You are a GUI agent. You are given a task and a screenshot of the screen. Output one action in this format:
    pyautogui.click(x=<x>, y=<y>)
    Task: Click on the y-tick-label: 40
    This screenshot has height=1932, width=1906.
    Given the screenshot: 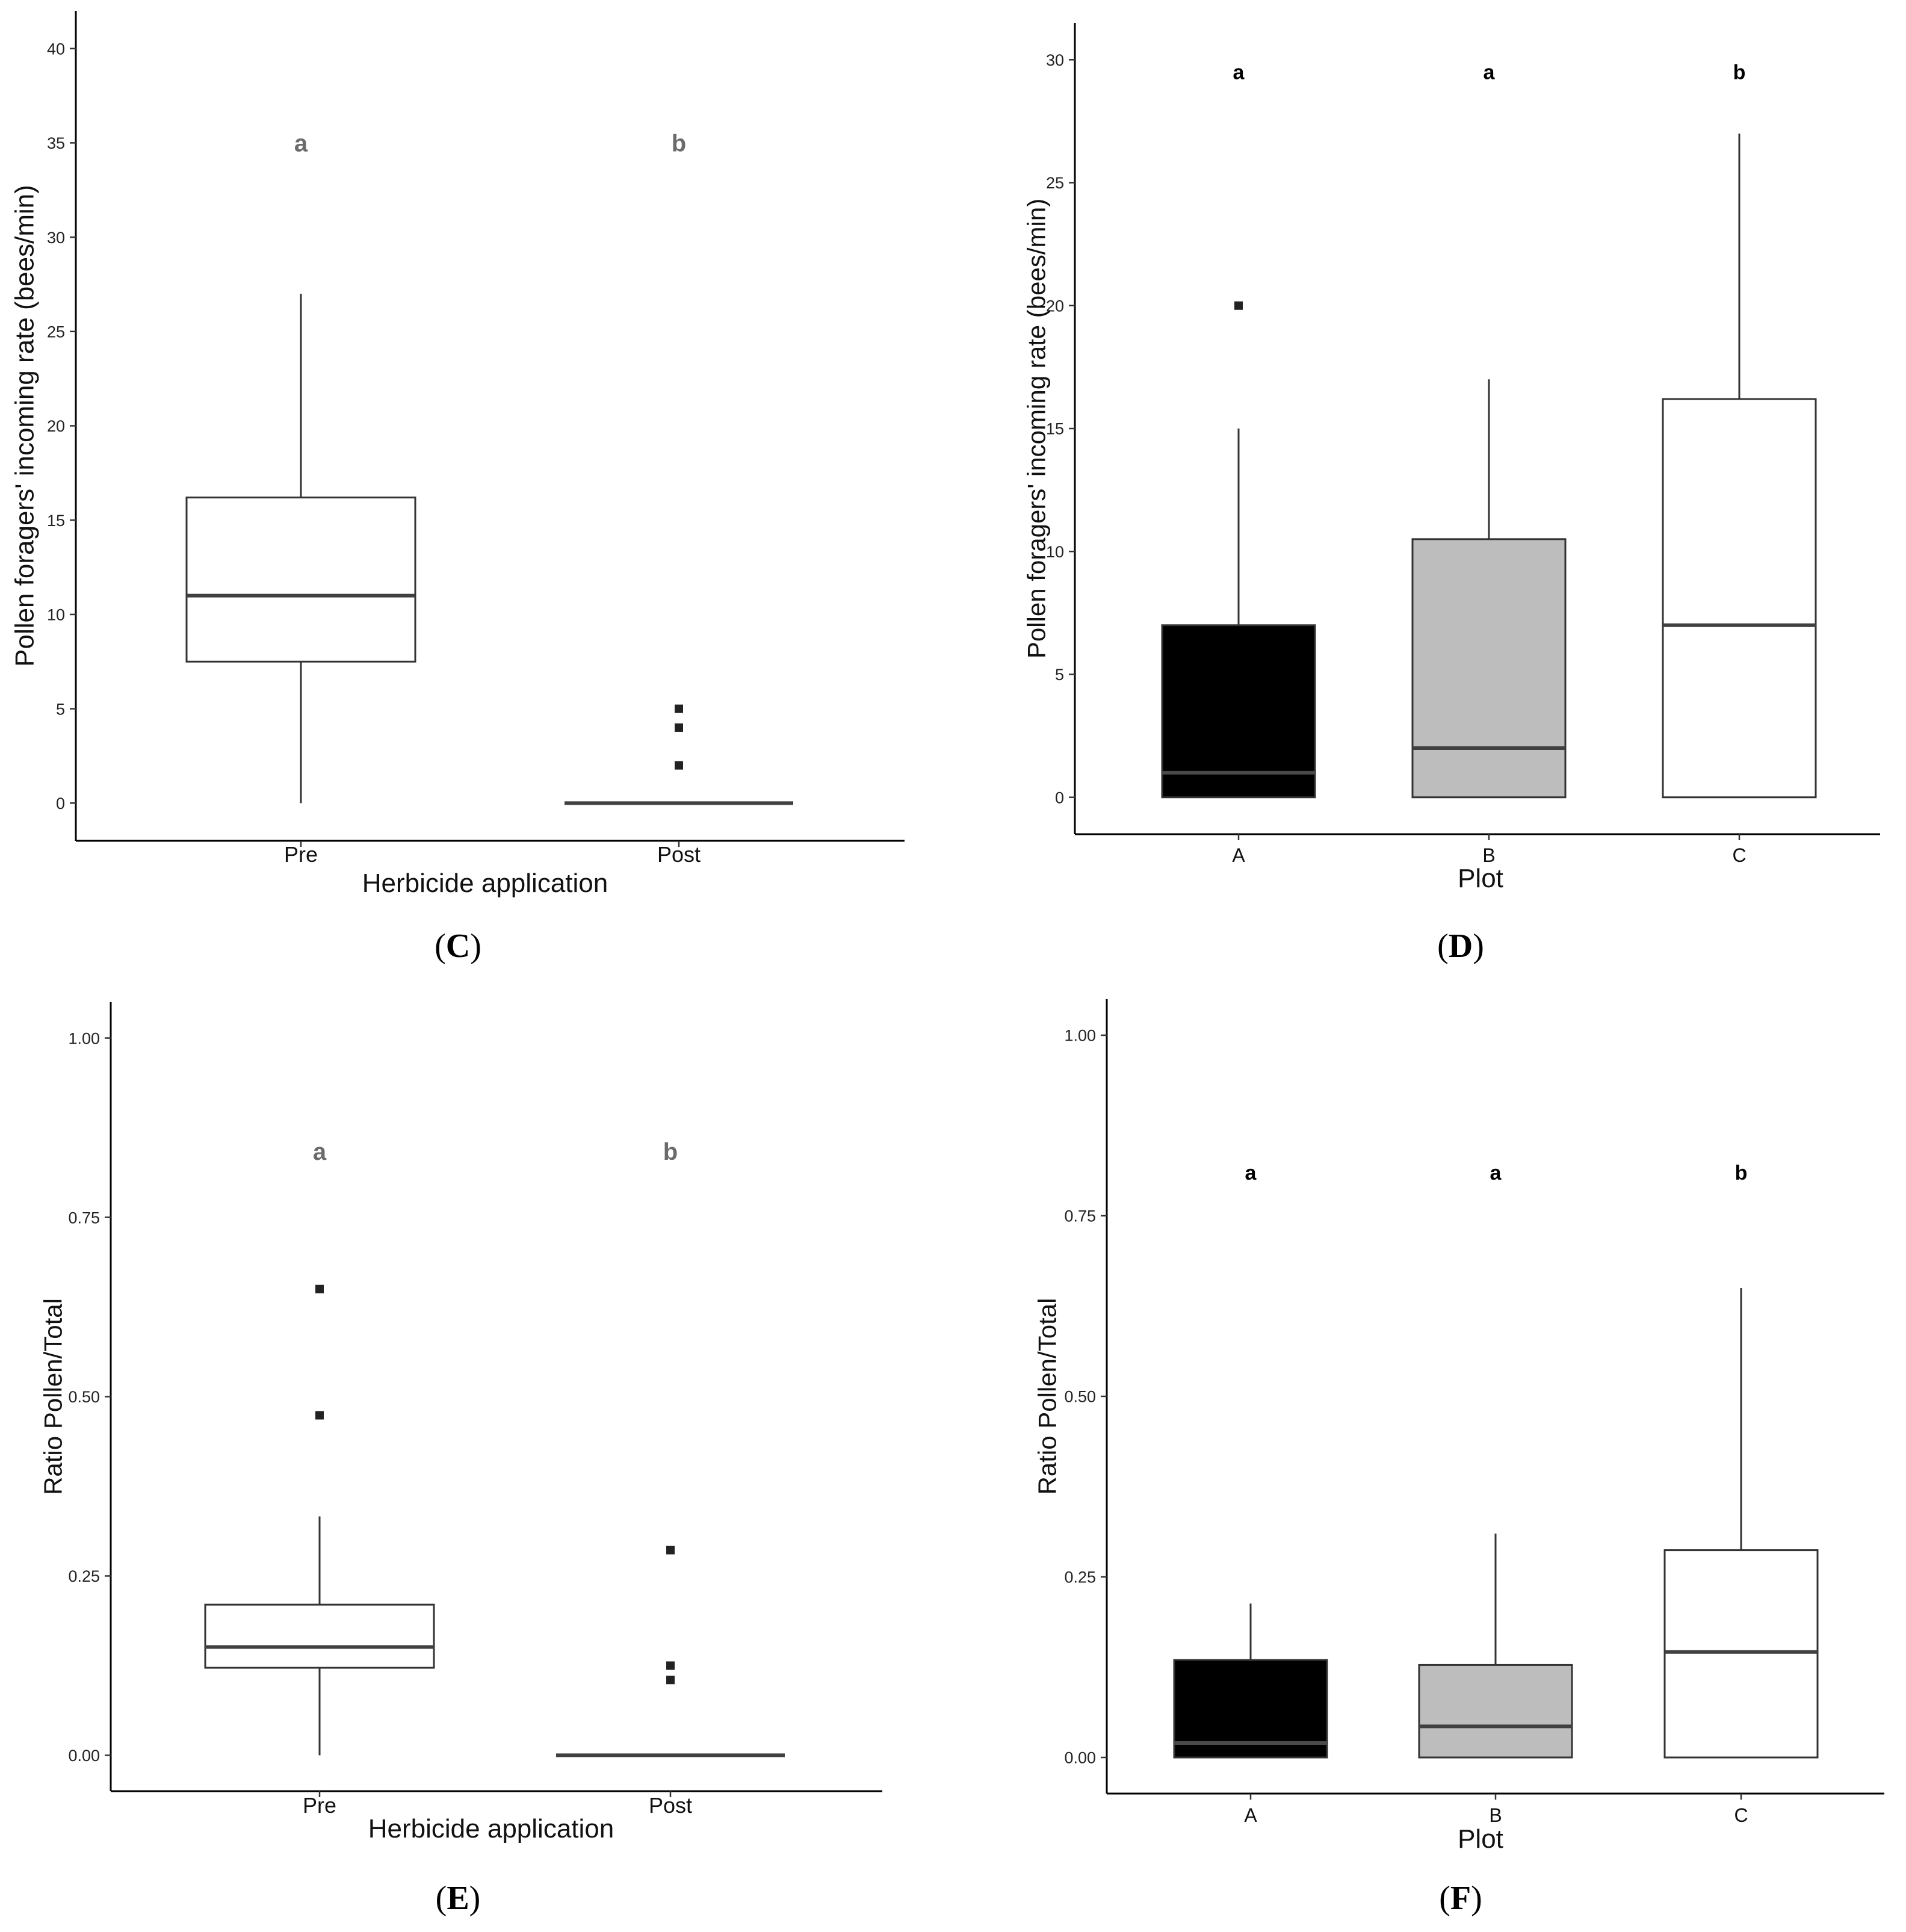 What is the action you would take?
    pyautogui.click(x=56, y=49)
    